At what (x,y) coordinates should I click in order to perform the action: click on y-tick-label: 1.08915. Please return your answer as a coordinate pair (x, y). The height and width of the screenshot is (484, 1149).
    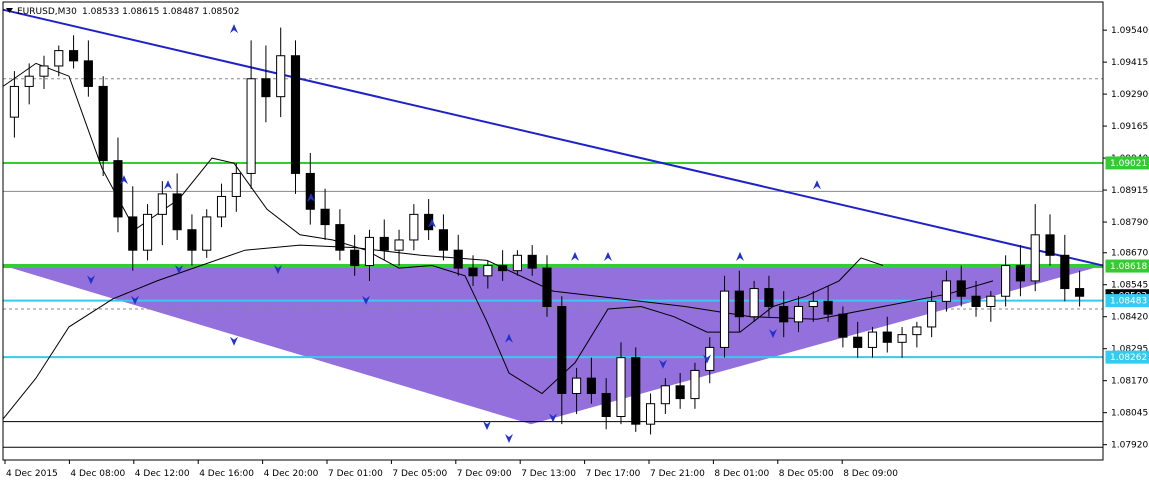
    Looking at the image, I should click on (1129, 191).